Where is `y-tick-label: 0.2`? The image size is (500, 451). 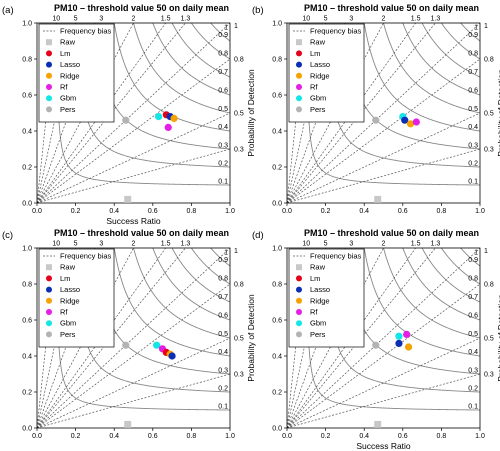
y-tick-label: 0.2 is located at coordinates (27, 168).